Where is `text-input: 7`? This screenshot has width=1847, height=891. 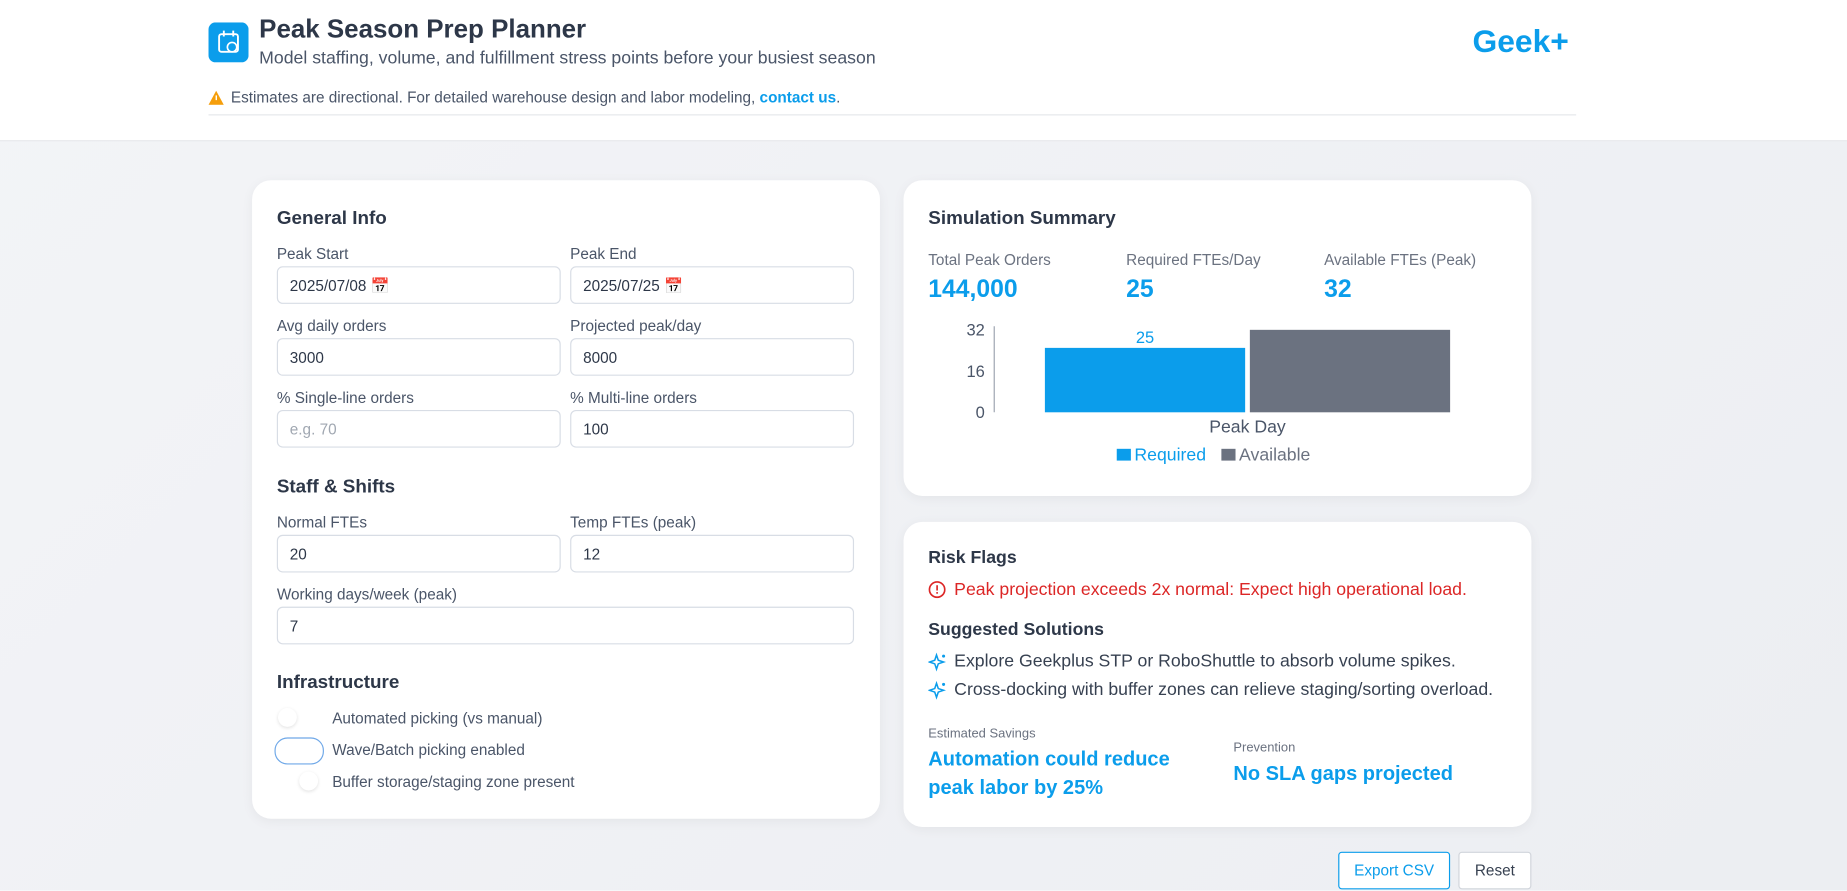 text-input: 7 is located at coordinates (565, 625).